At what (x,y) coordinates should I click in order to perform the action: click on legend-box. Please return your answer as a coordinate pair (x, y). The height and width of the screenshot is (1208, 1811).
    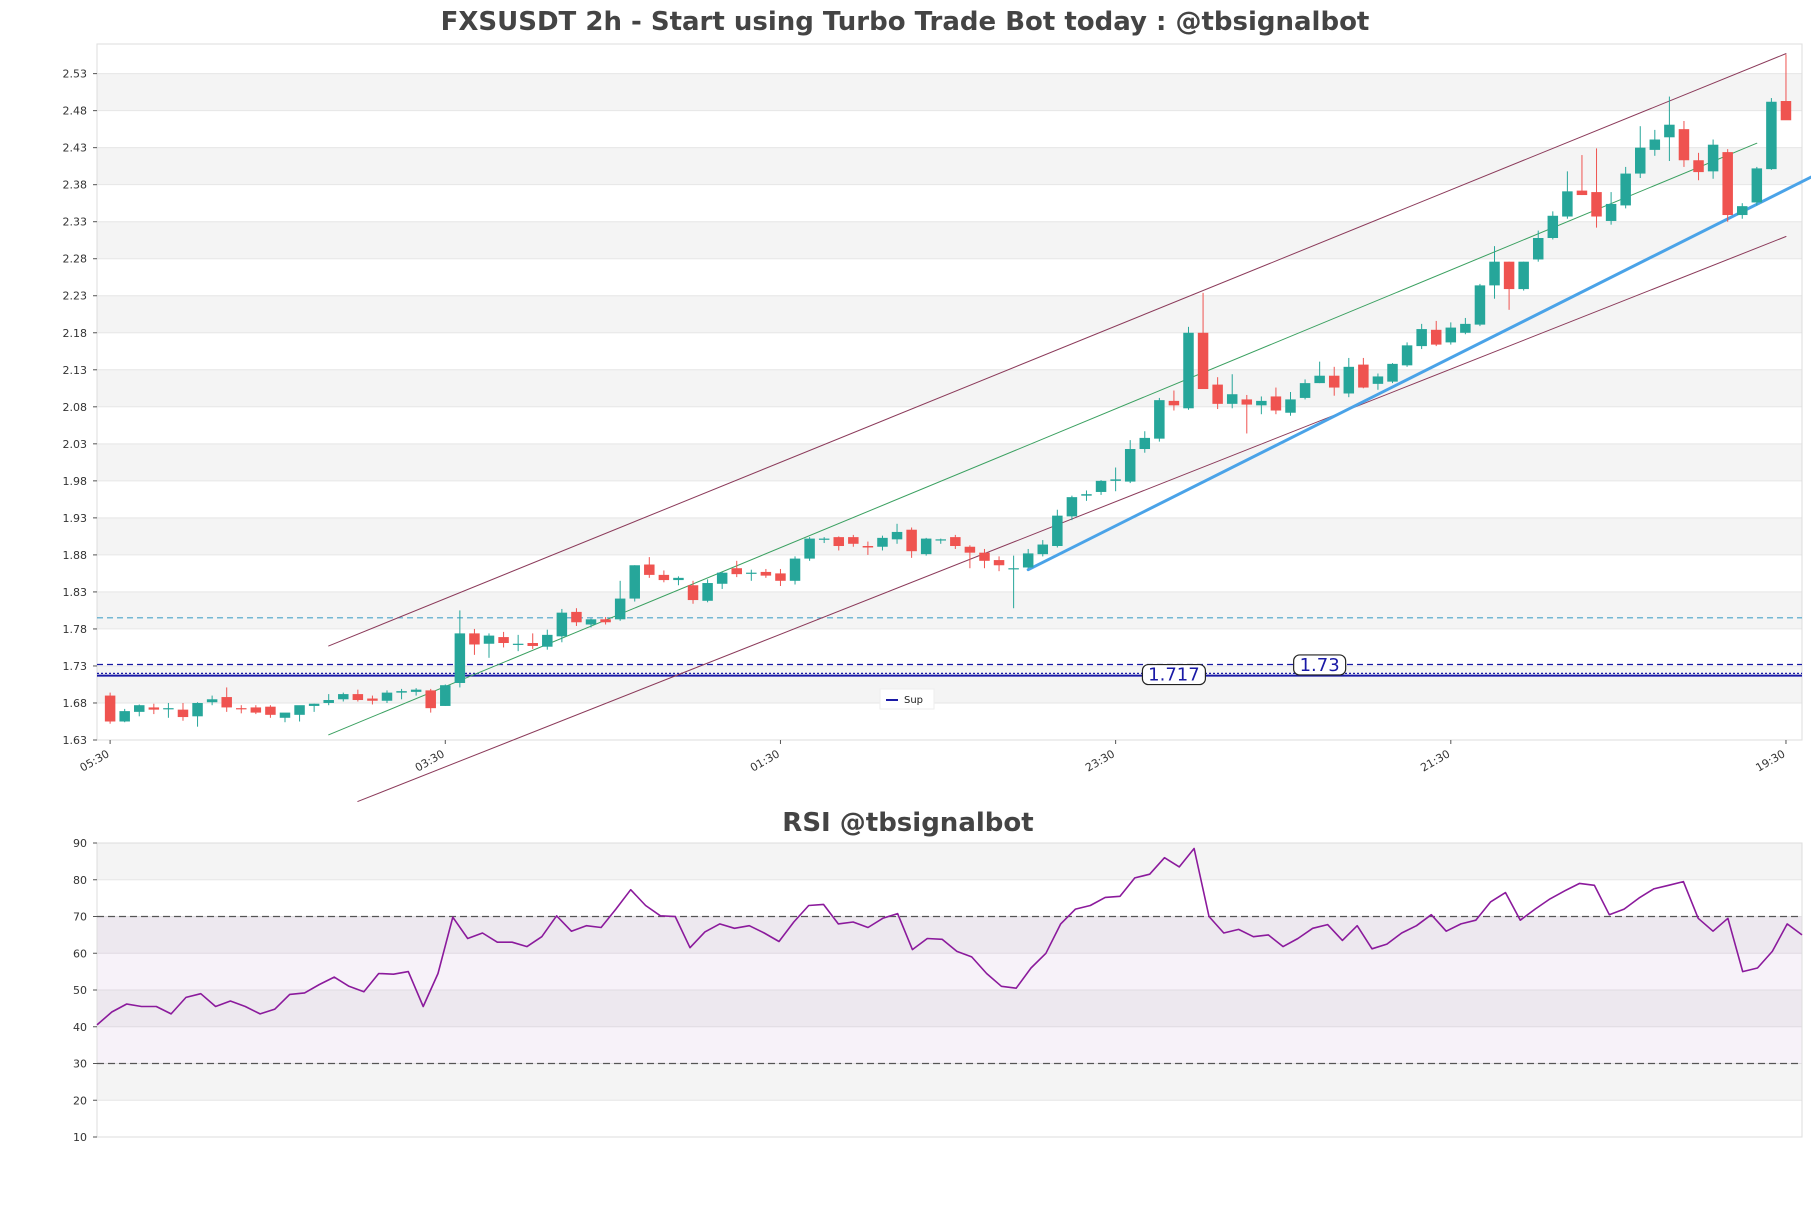
    Looking at the image, I should click on (907, 699).